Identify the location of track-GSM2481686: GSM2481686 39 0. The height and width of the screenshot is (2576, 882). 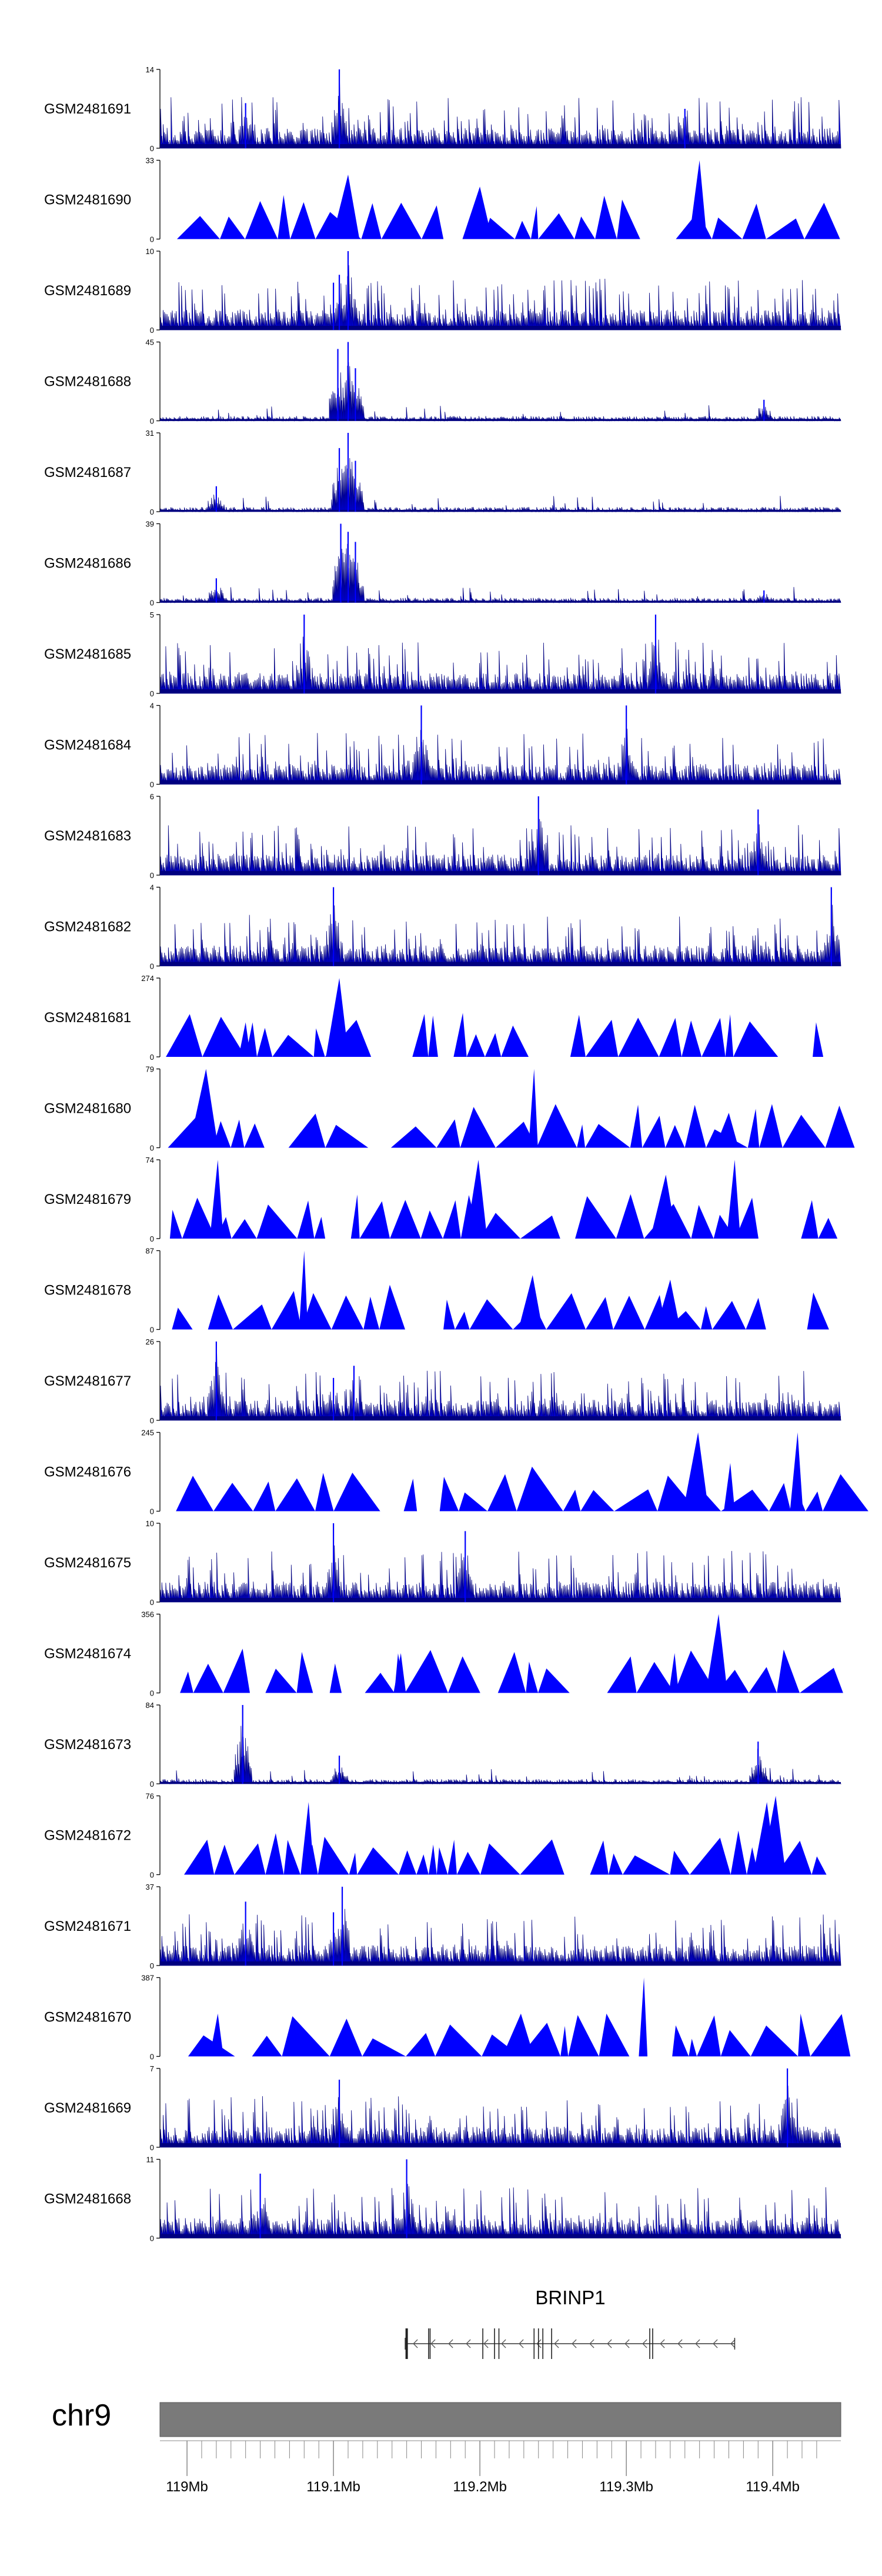
(442, 564).